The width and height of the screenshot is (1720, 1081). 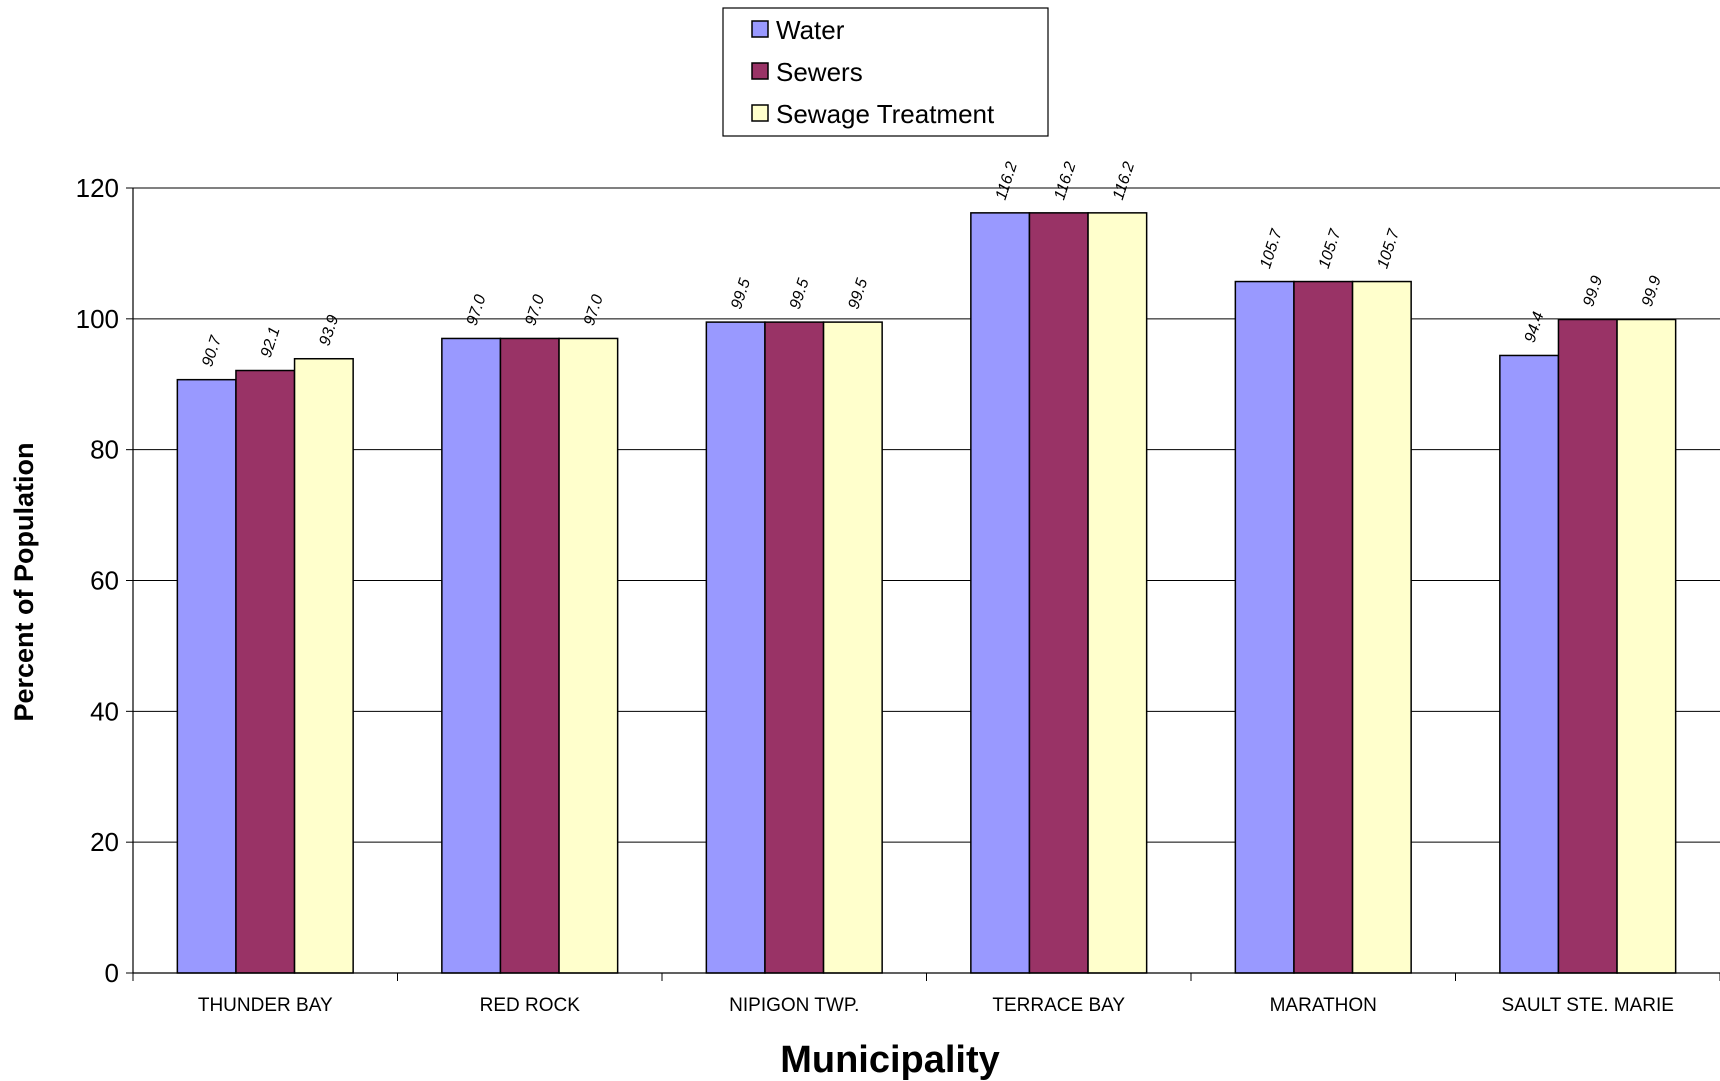 I want to click on x-tick-label: NIPIGON TWP., so click(x=794, y=1005).